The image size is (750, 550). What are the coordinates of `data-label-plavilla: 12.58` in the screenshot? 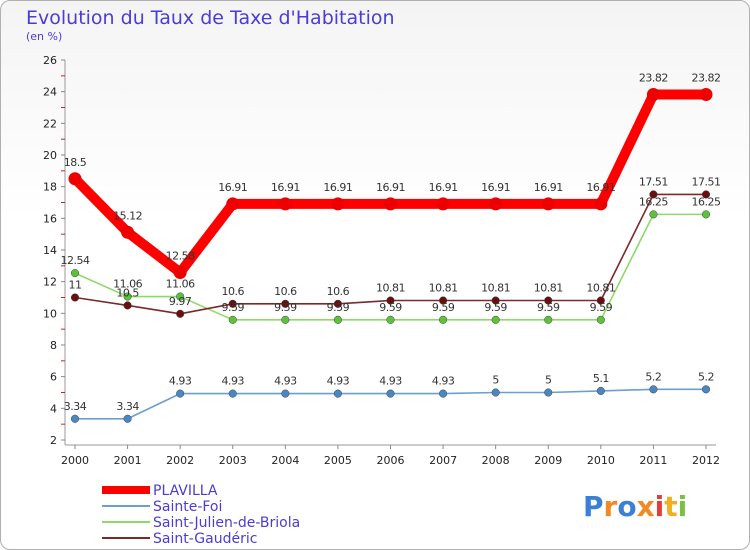 It's located at (180, 255).